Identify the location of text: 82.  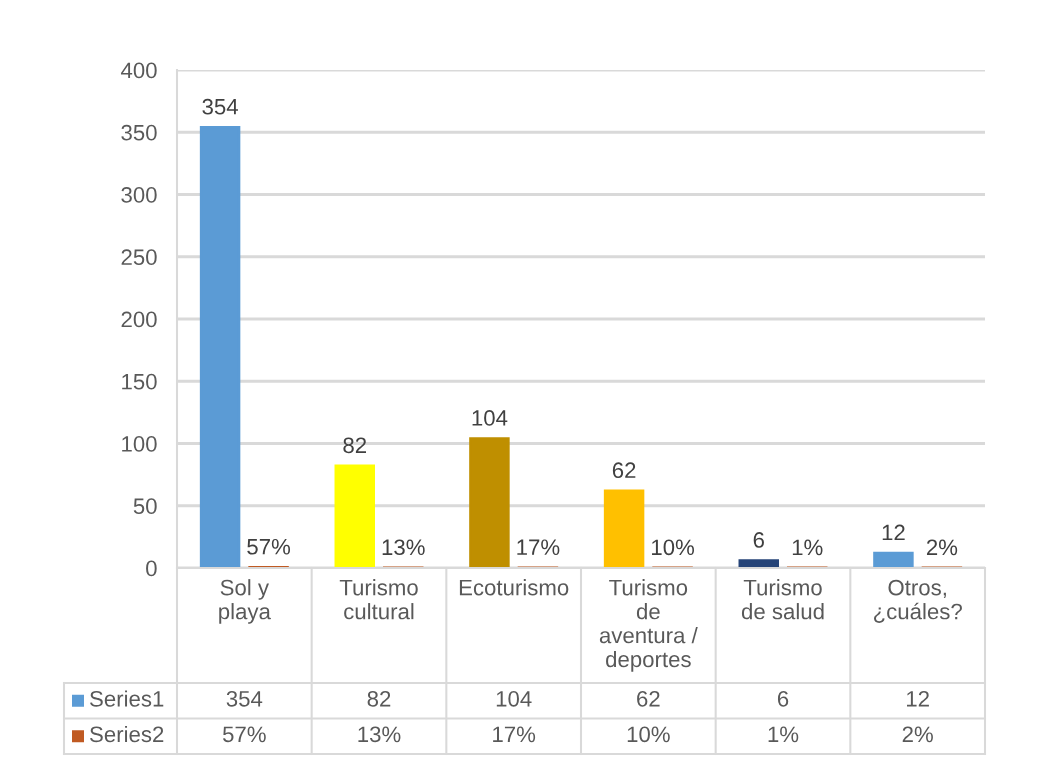
(354, 445).